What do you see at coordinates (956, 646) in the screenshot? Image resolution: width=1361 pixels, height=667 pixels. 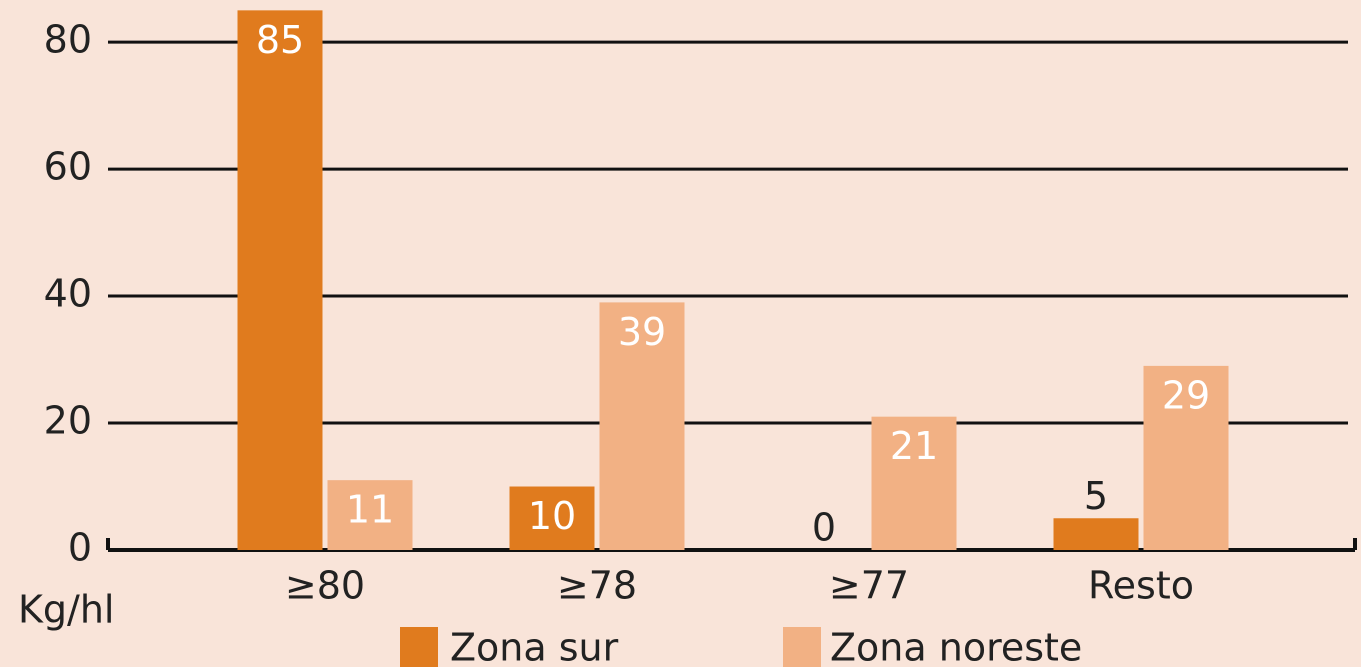 I see `legend-label: Zona noreste` at bounding box center [956, 646].